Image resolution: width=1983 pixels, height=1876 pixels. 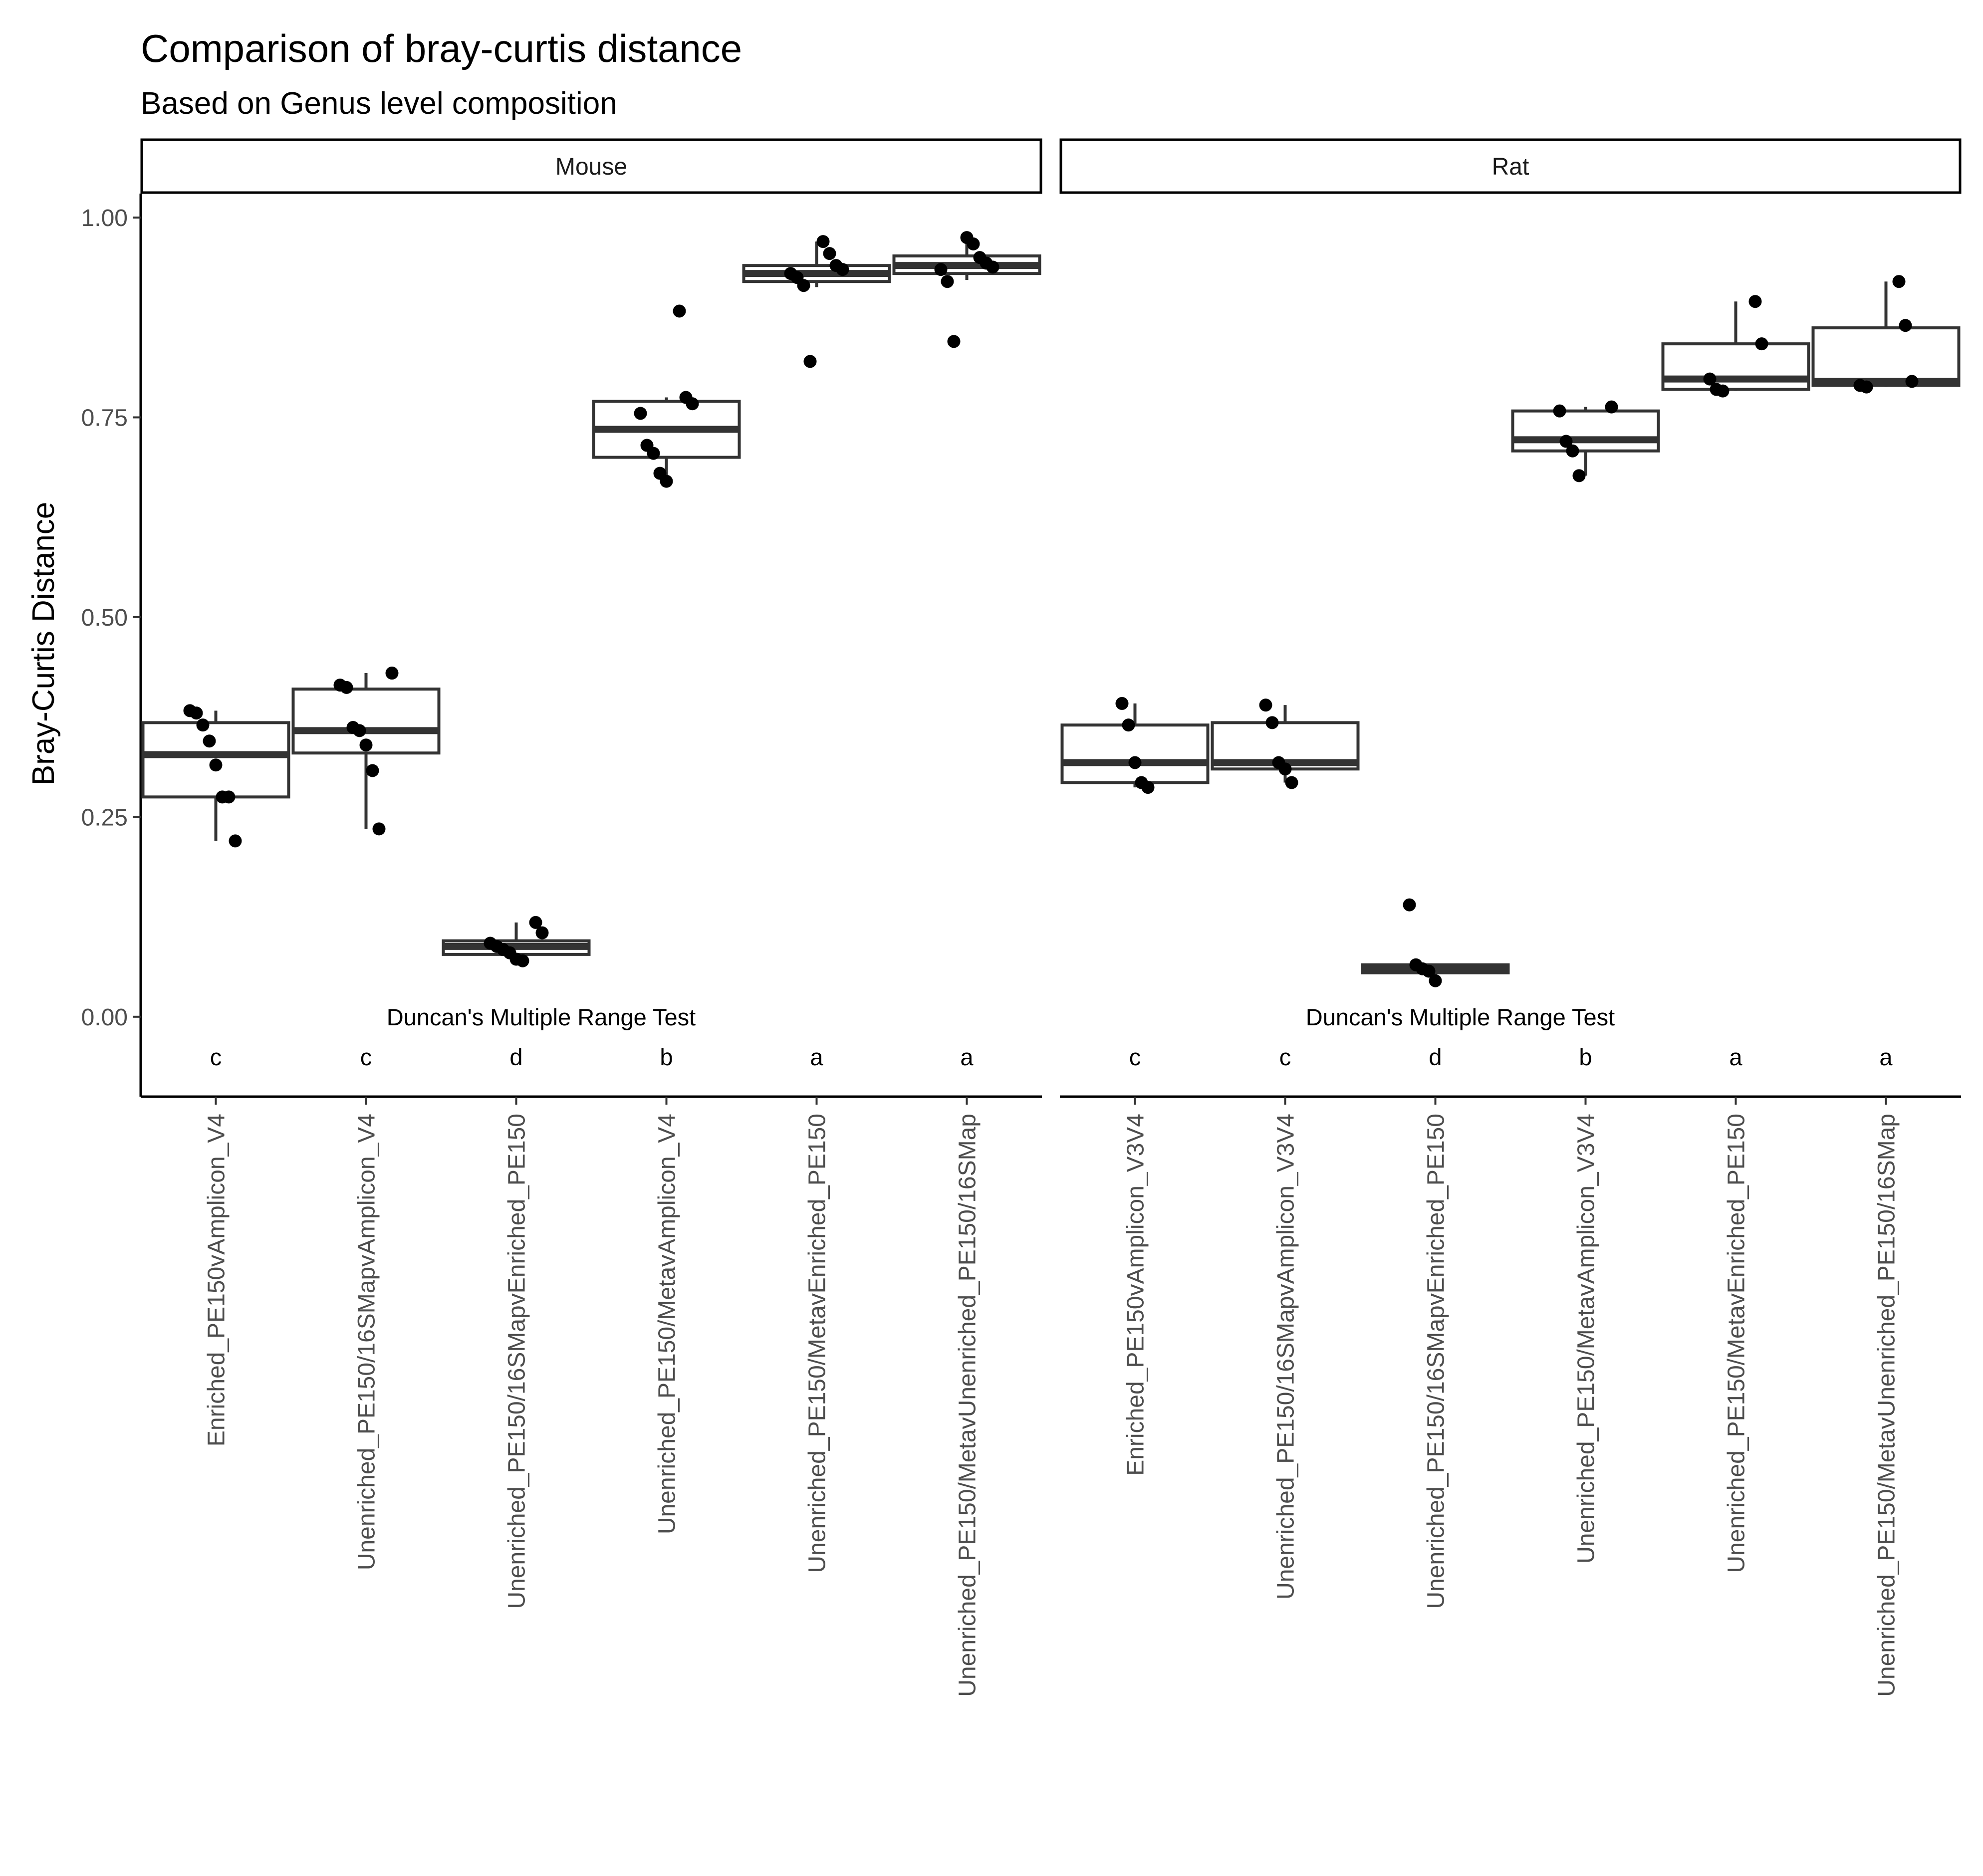 I want to click on significance-letter: b, so click(x=666, y=1057).